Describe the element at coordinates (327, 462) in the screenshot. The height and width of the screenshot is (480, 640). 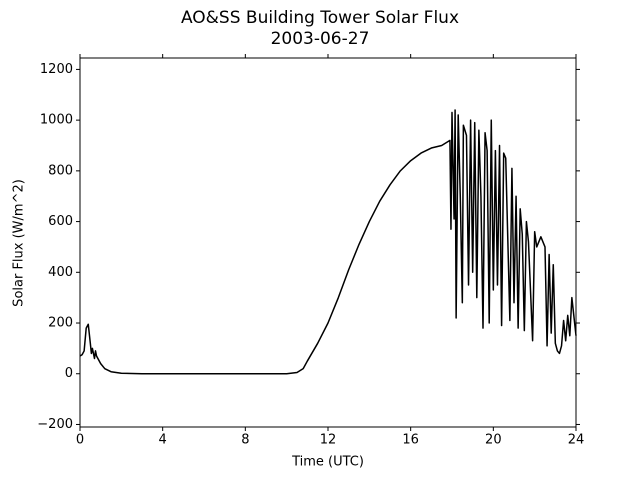
I see `x-axis-label: Time (UTC)` at that location.